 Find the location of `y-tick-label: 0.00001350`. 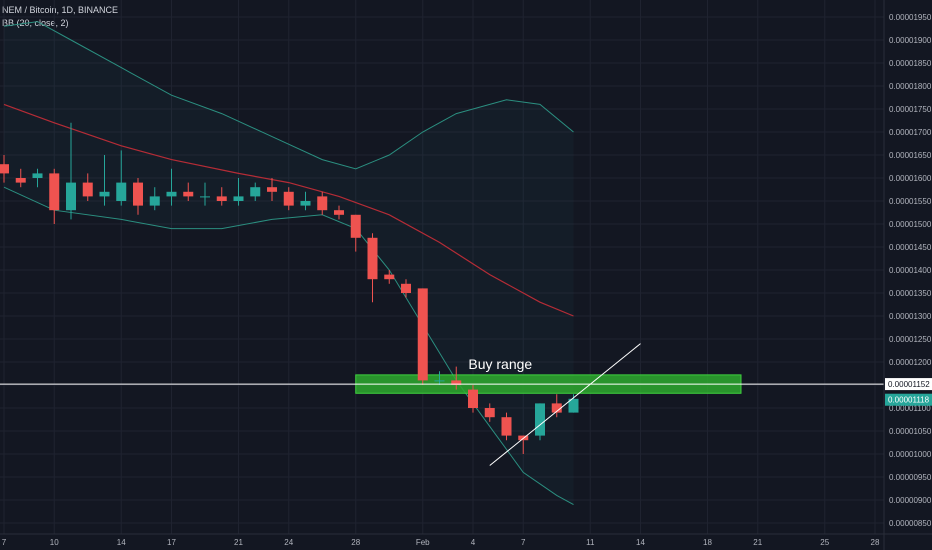

y-tick-label: 0.00001350 is located at coordinates (910, 293).